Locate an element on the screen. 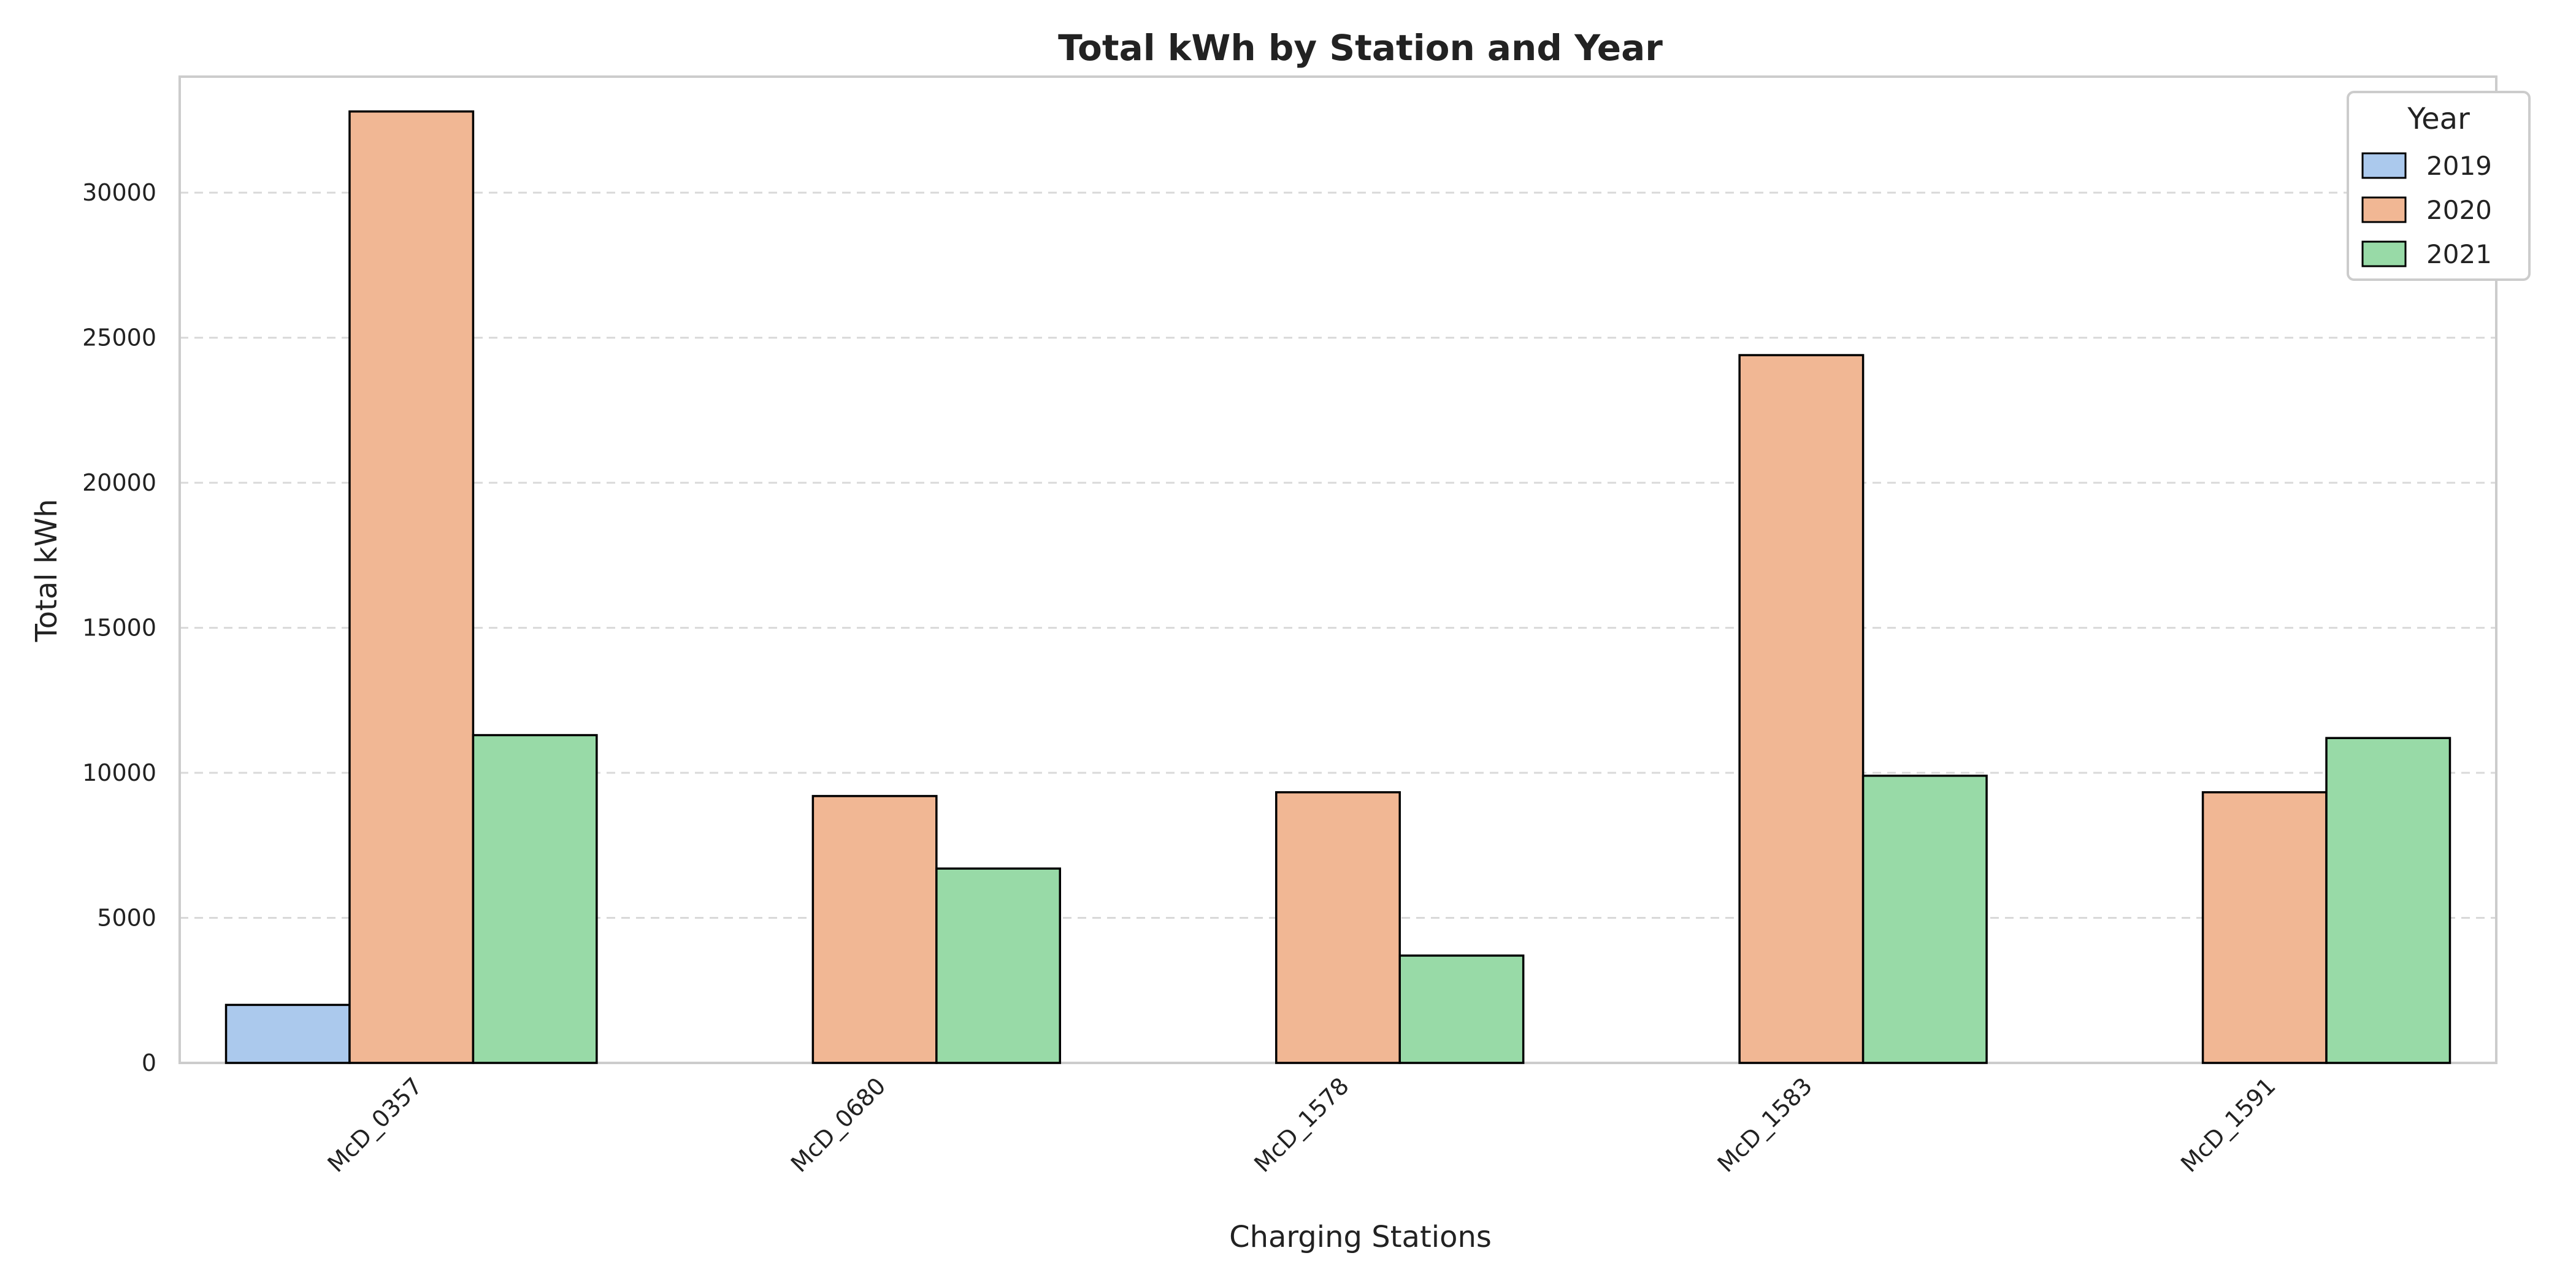  x-axis-label: Charging Stations is located at coordinates (1360, 1237).